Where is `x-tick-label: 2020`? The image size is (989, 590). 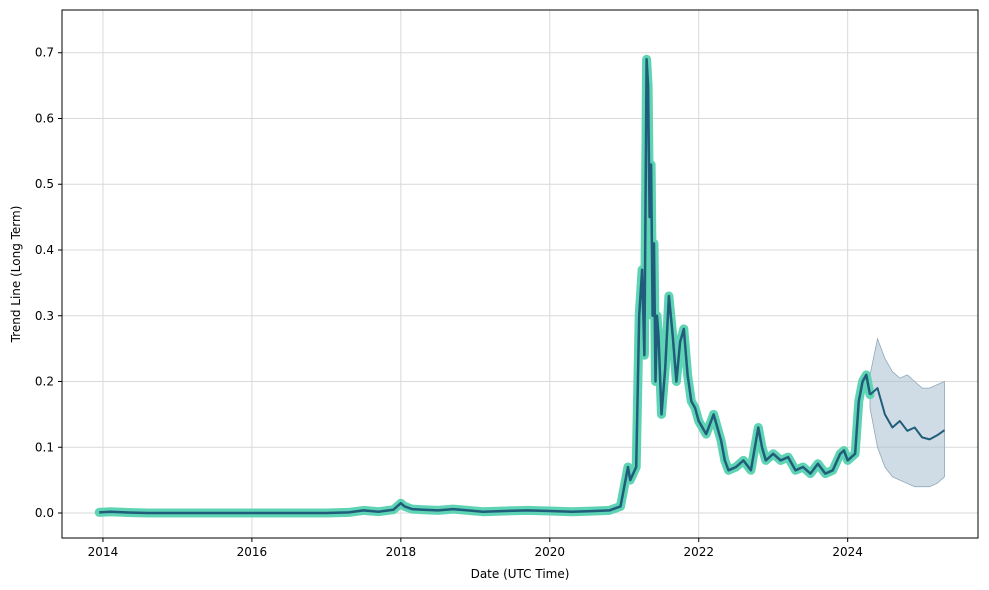 x-tick-label: 2020 is located at coordinates (550, 552).